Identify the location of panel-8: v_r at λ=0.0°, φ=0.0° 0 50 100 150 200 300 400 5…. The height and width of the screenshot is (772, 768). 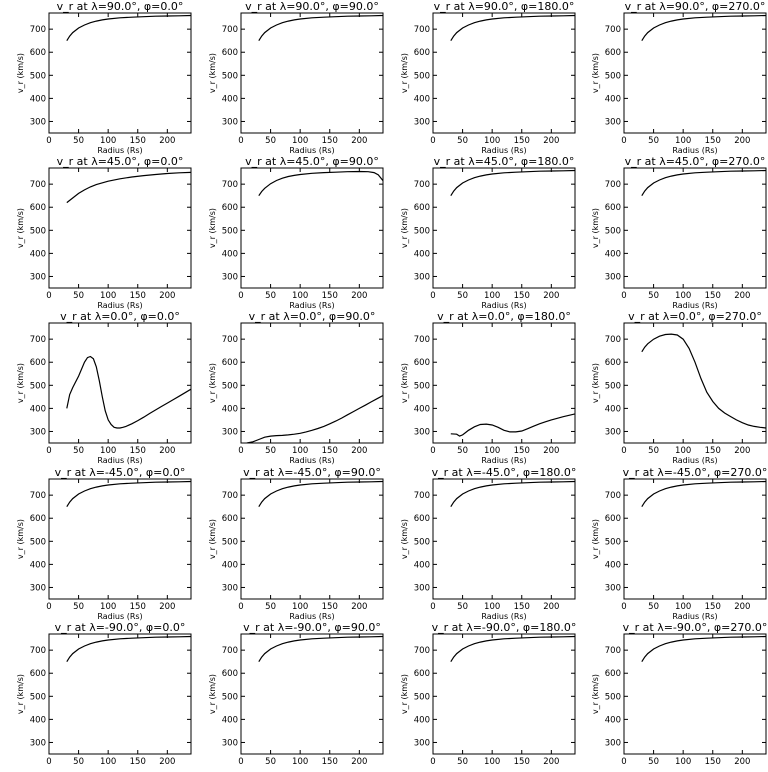
(104, 387).